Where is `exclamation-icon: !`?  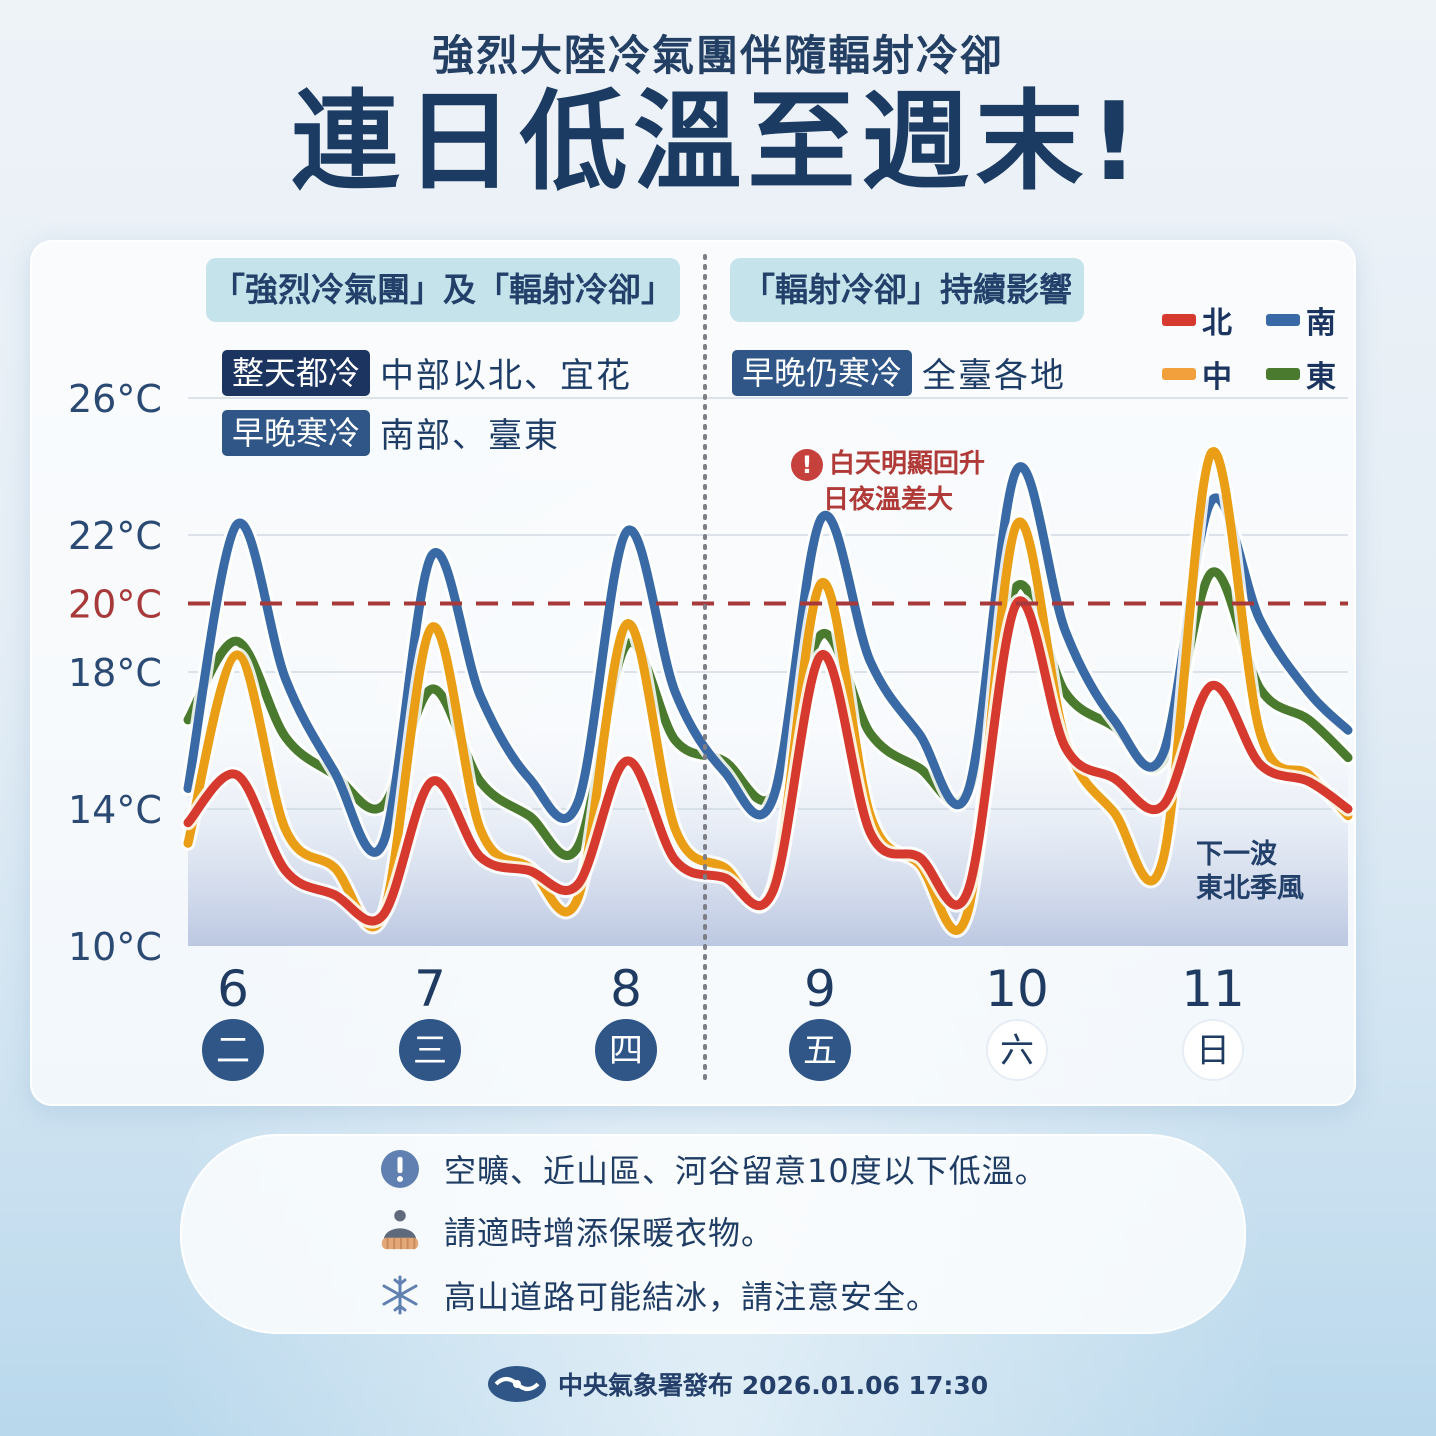 exclamation-icon: ! is located at coordinates (806, 464).